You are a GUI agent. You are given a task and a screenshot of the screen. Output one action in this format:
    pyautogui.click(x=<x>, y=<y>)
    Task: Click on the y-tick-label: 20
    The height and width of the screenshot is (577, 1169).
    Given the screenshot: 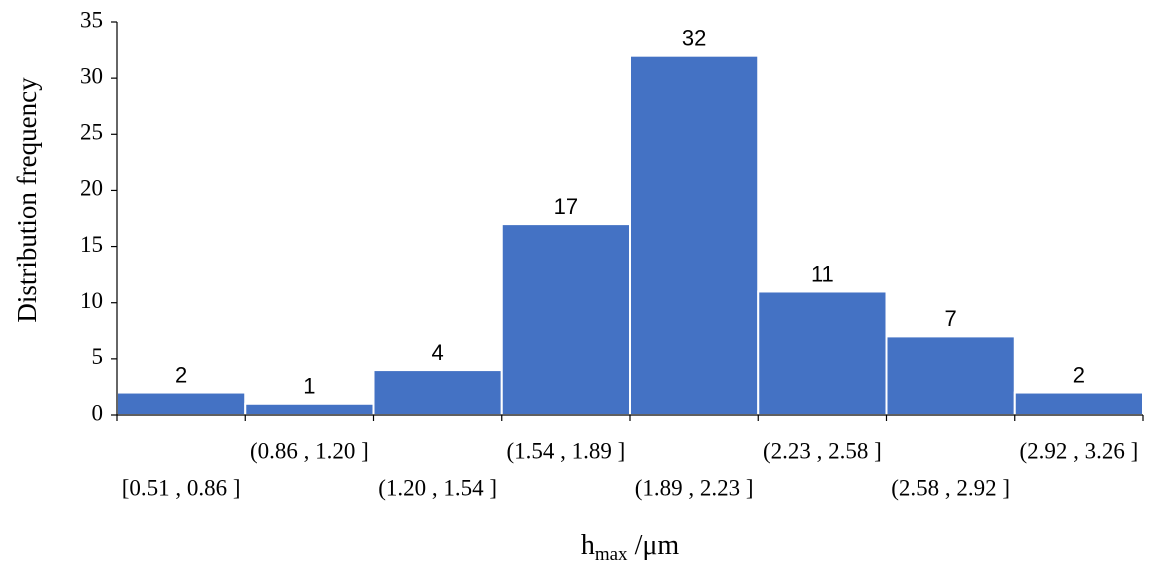 What is the action you would take?
    pyautogui.click(x=91, y=188)
    